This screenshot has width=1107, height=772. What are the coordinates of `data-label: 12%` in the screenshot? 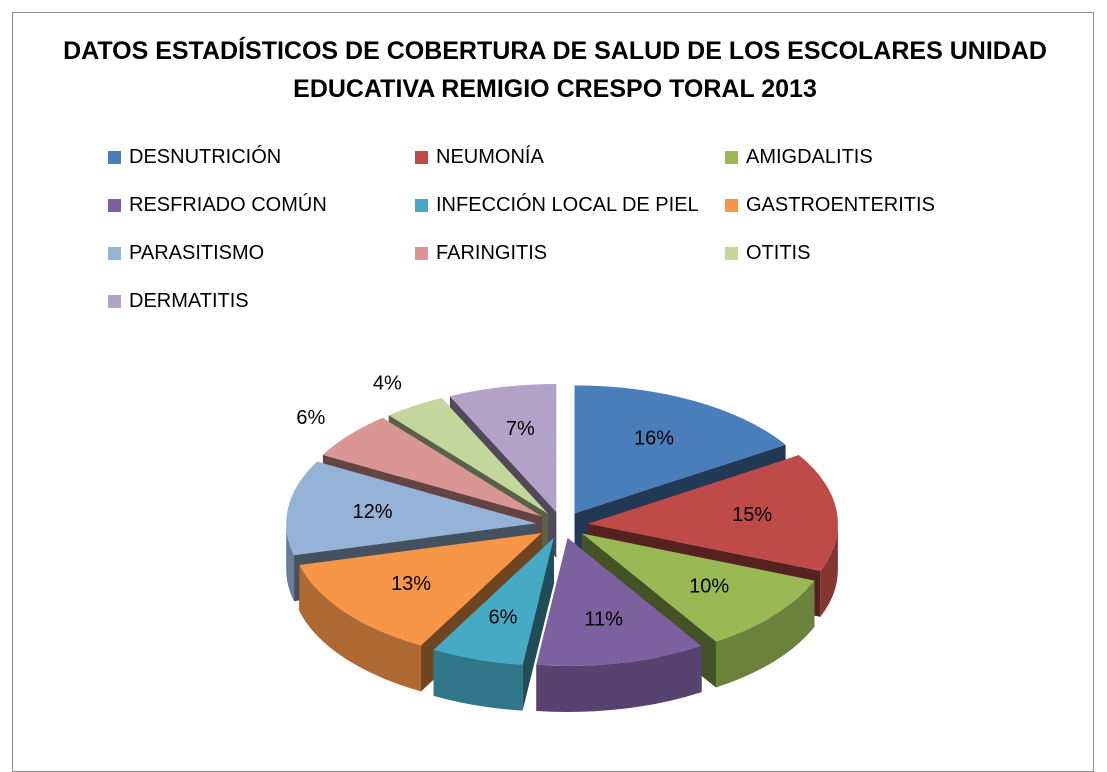 It's located at (372, 512).